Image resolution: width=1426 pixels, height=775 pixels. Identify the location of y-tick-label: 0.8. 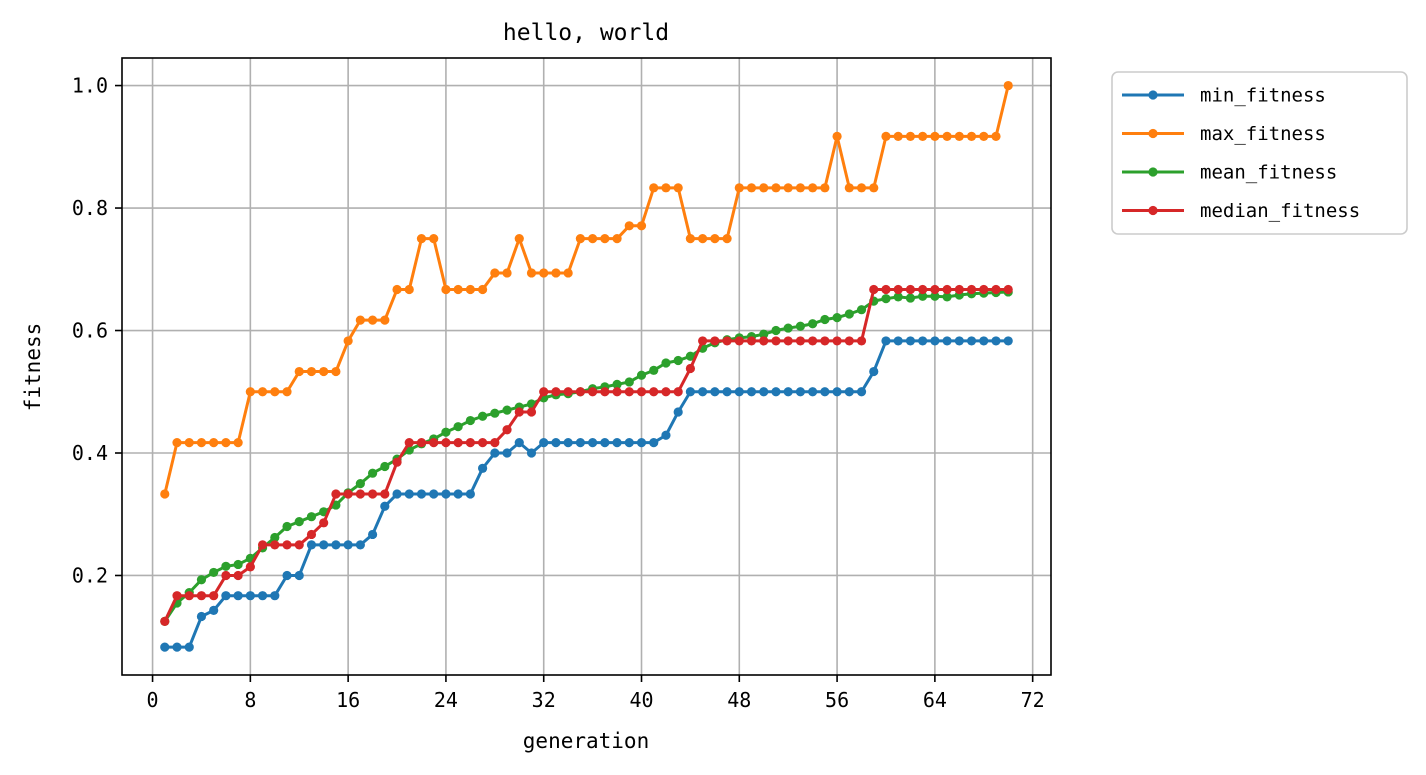
(90, 208).